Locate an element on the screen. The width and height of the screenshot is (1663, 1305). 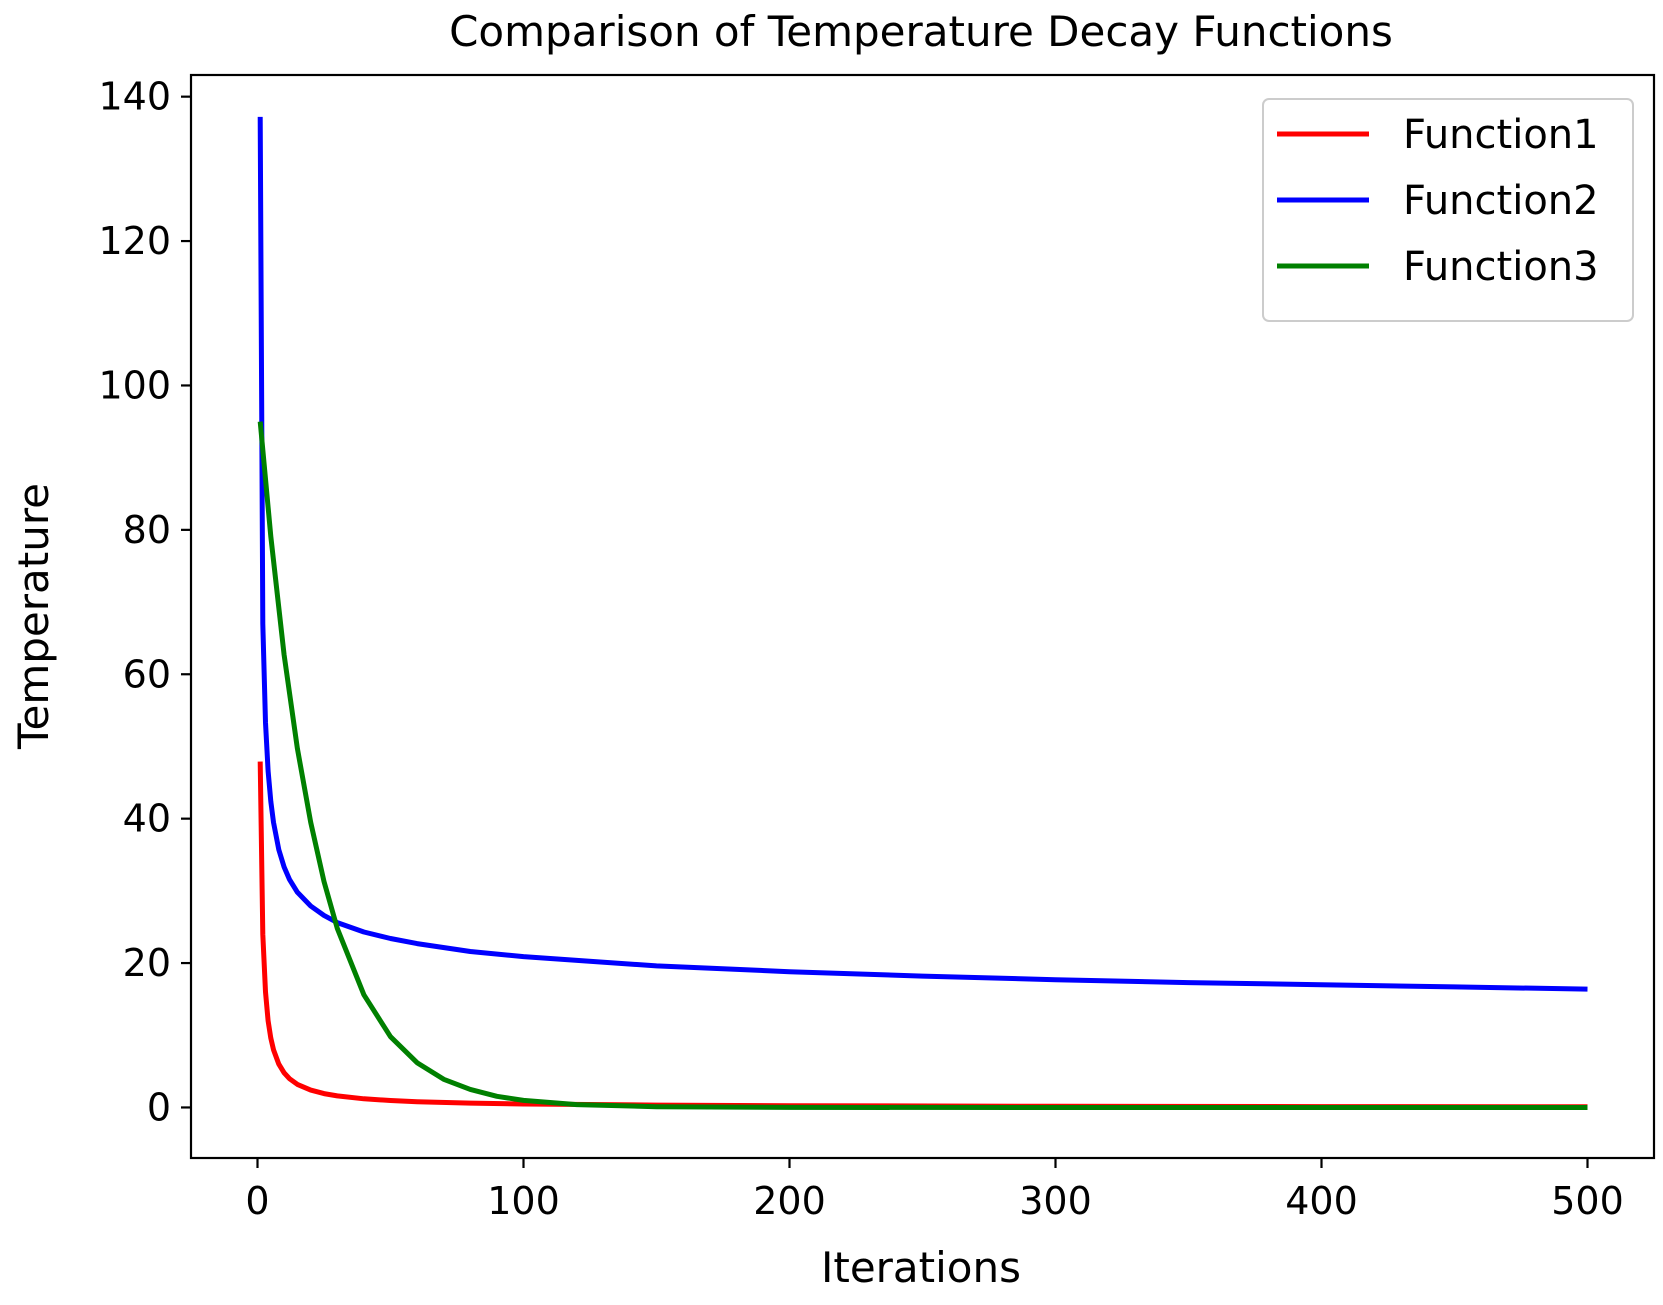
y-tick-label: 60 is located at coordinates (147, 674).